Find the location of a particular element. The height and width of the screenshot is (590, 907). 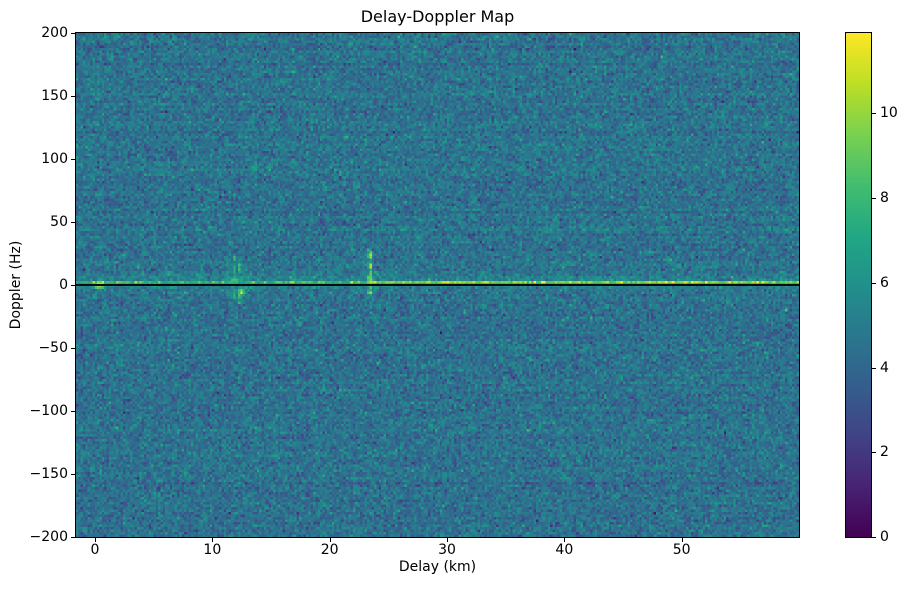

y-tick-label: −200 is located at coordinates (48, 537).